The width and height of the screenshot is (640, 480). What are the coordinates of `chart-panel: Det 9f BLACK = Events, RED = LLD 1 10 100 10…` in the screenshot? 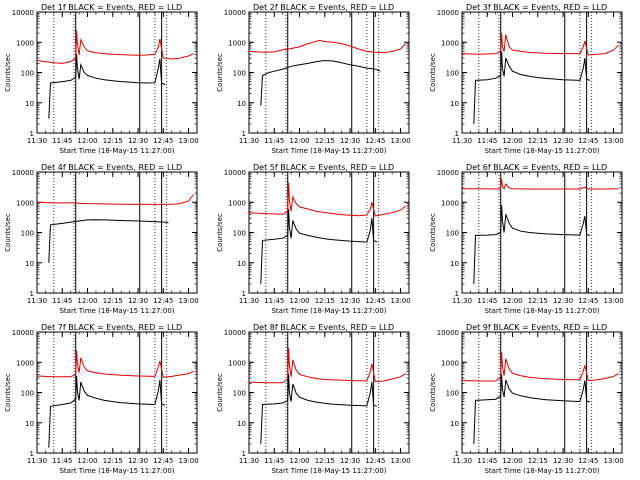 It's located at (526, 399).